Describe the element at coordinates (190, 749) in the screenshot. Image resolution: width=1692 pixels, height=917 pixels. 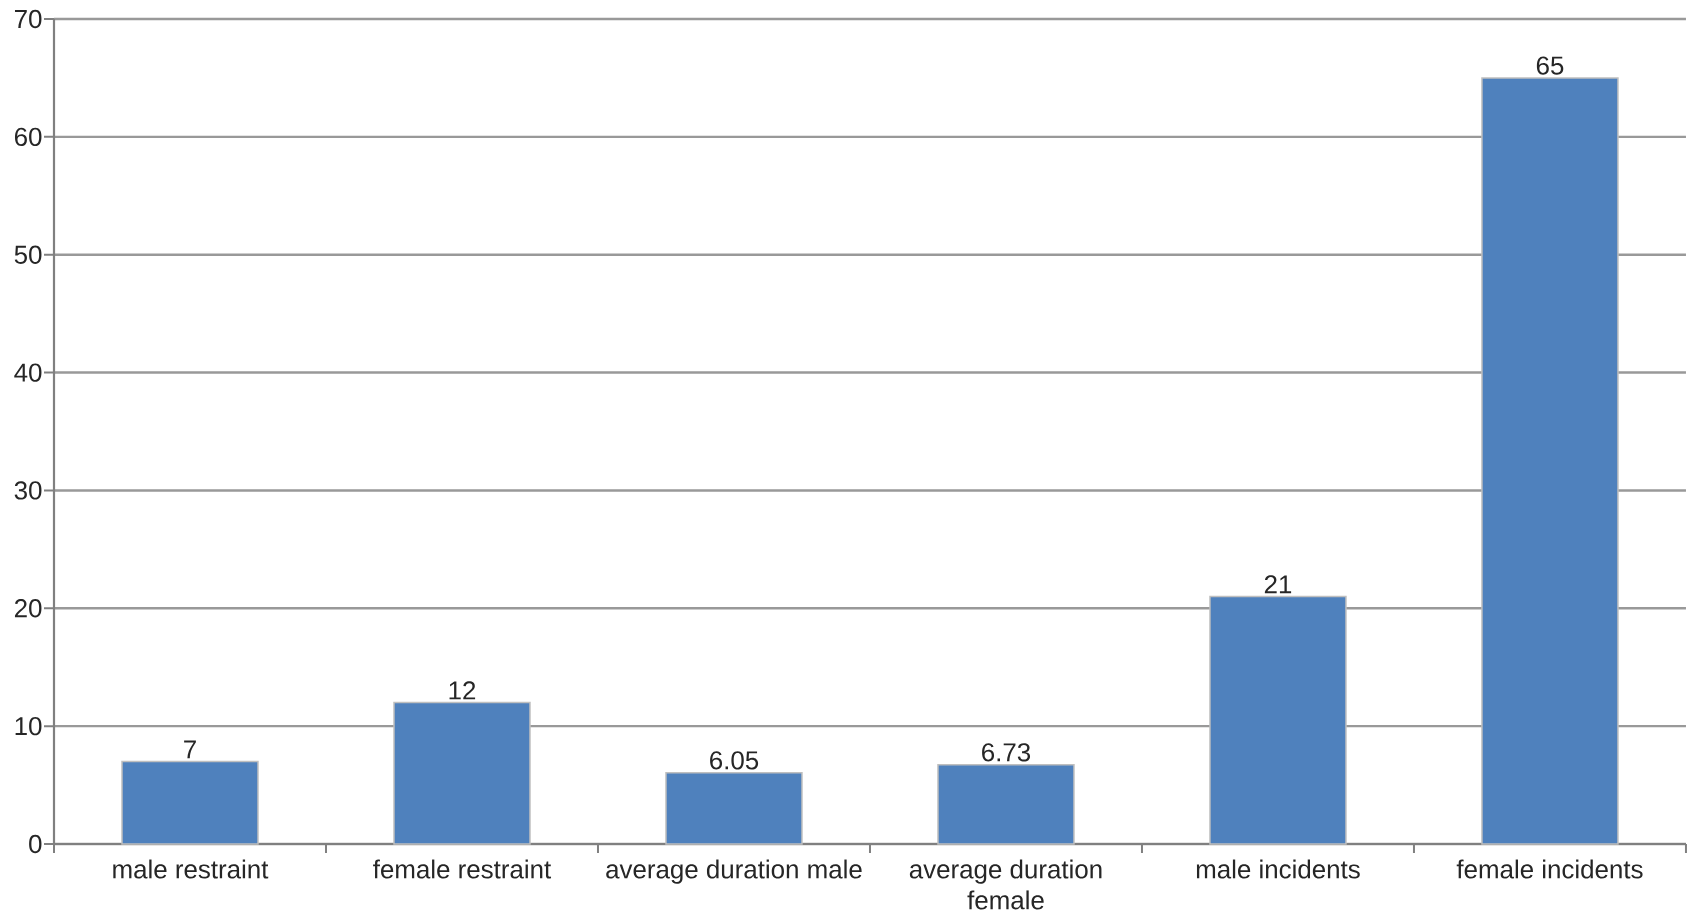
I see `data-label: 7` at that location.